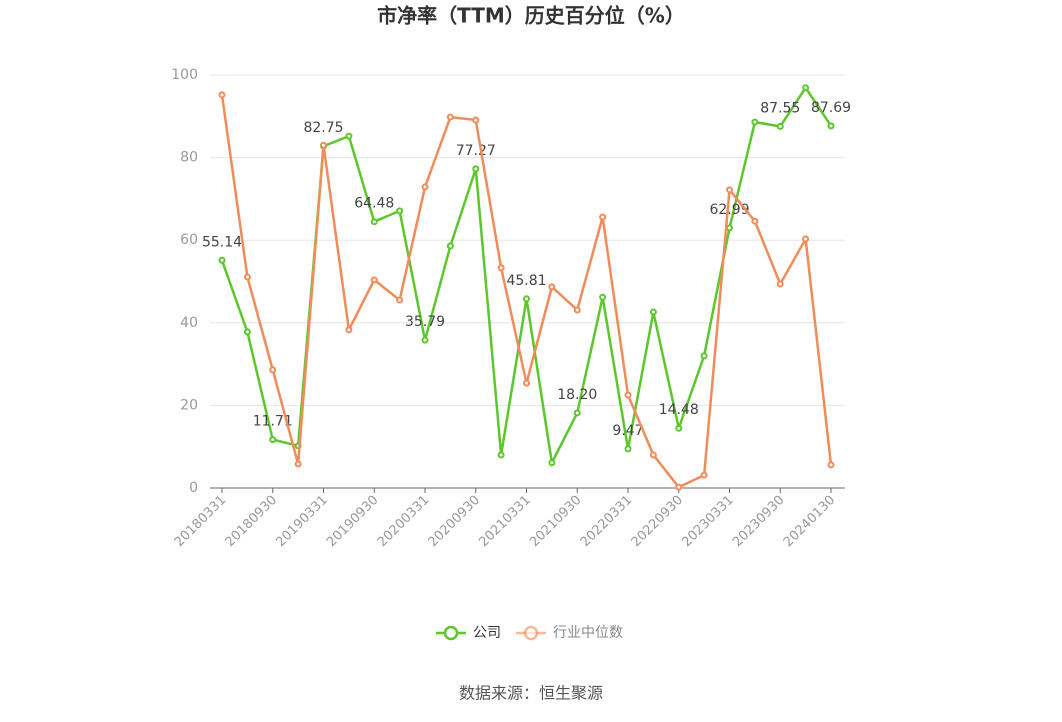 The image size is (1062, 722). Describe the element at coordinates (352, 521) in the screenshot. I see `x-tick-label: 20190930` at that location.